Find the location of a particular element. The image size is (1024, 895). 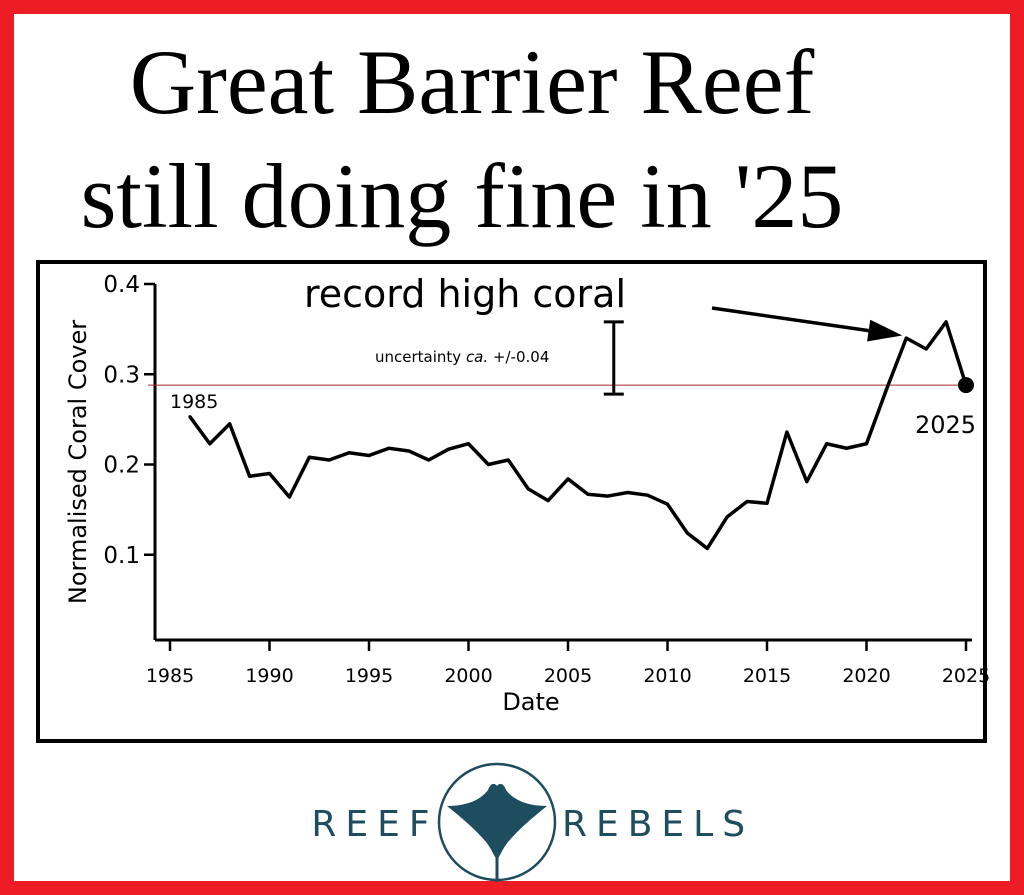

data-point-1997 is located at coordinates (409, 451).